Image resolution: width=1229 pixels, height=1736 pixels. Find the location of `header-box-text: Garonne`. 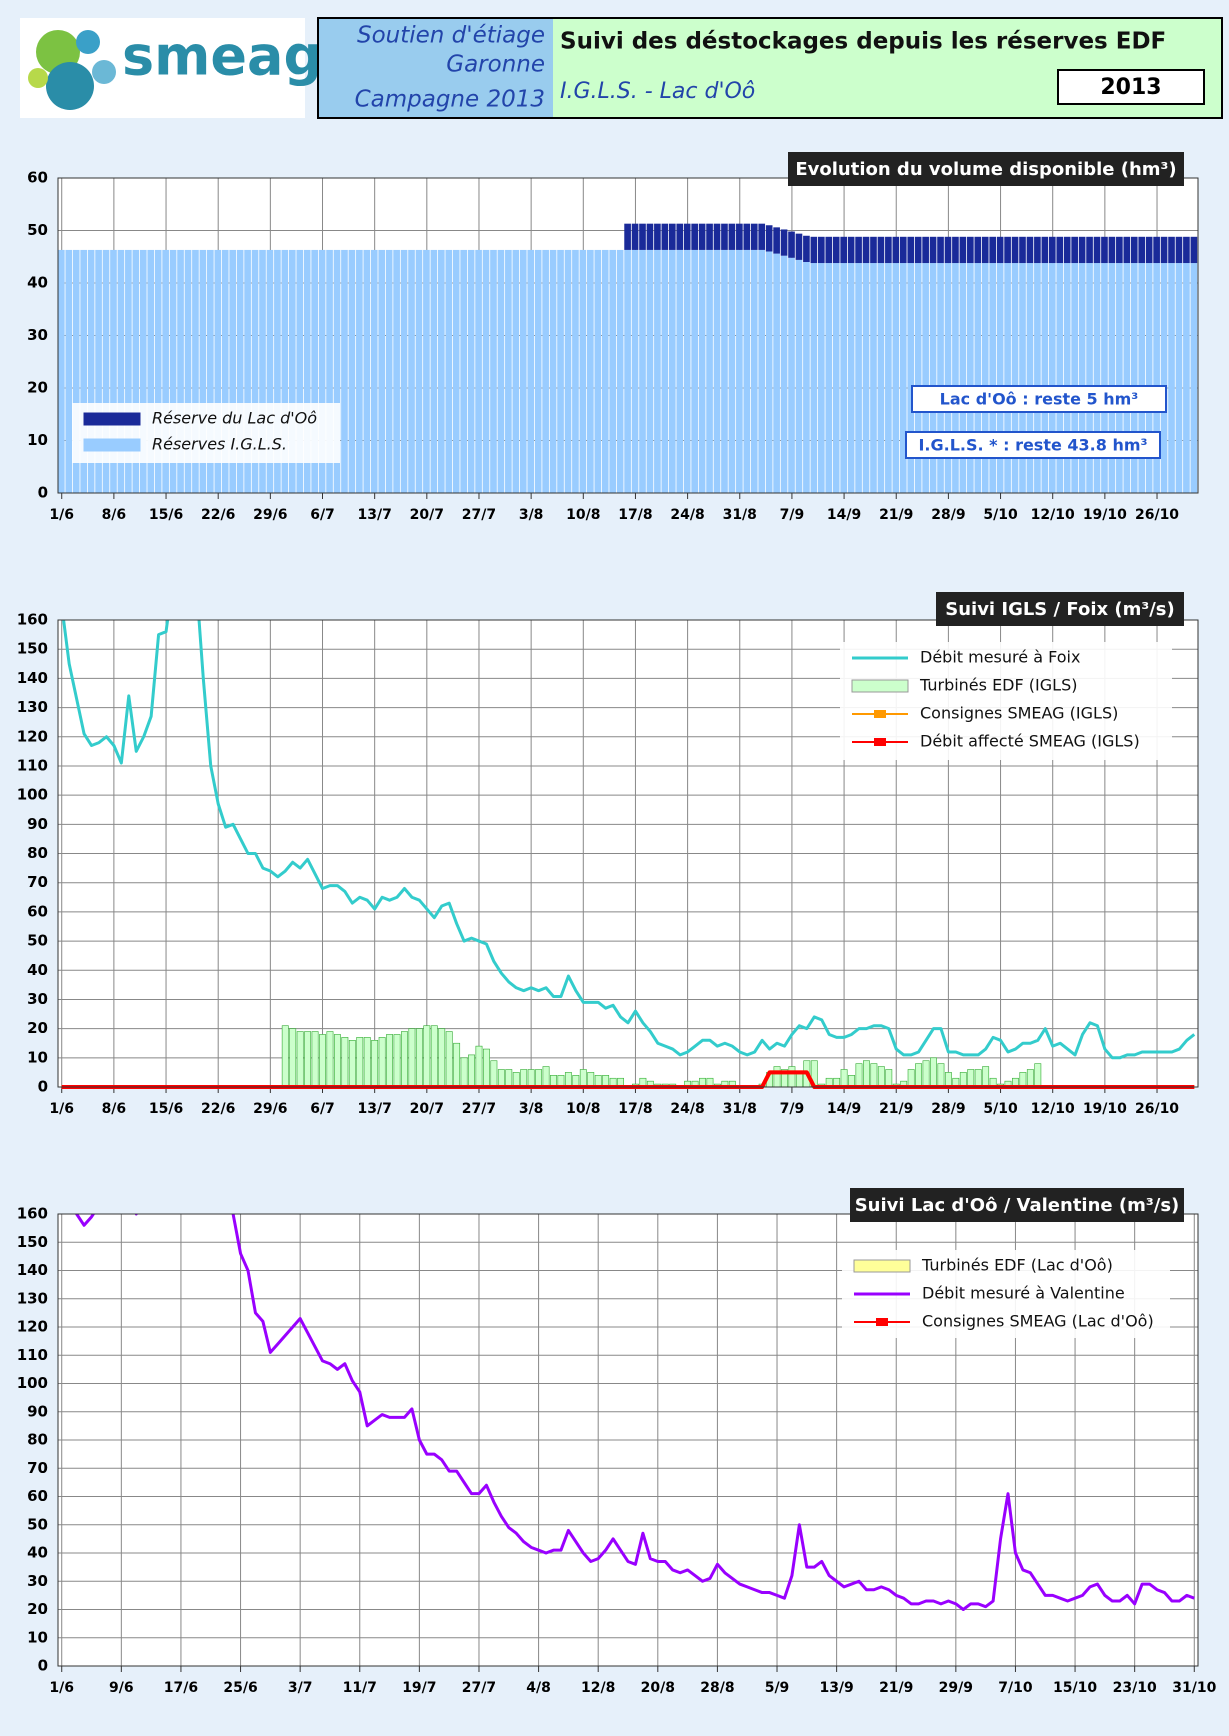

header-box-text: Garonne is located at coordinates (495, 65).